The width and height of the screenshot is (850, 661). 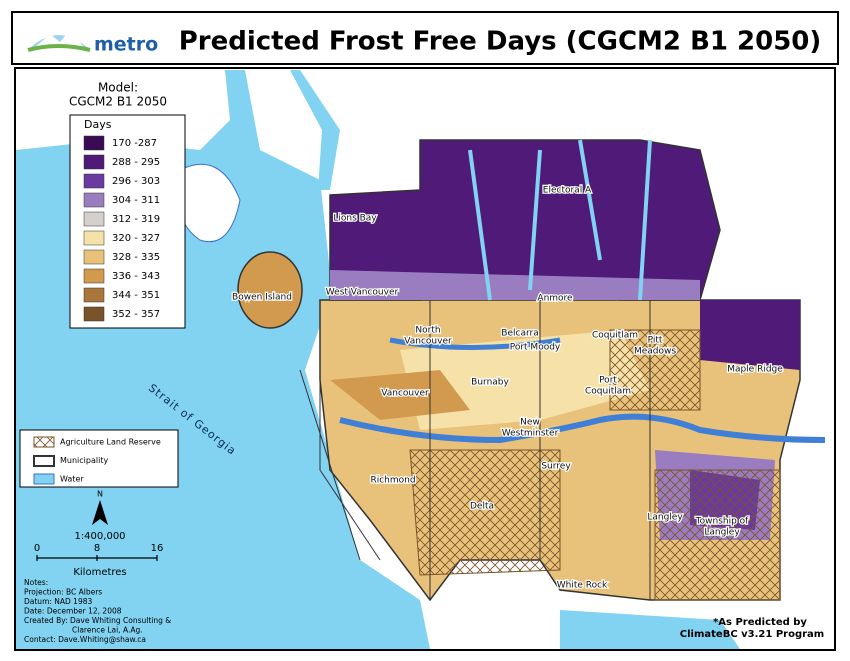 What do you see at coordinates (126, 45) in the screenshot?
I see `logo-text: metro` at bounding box center [126, 45].